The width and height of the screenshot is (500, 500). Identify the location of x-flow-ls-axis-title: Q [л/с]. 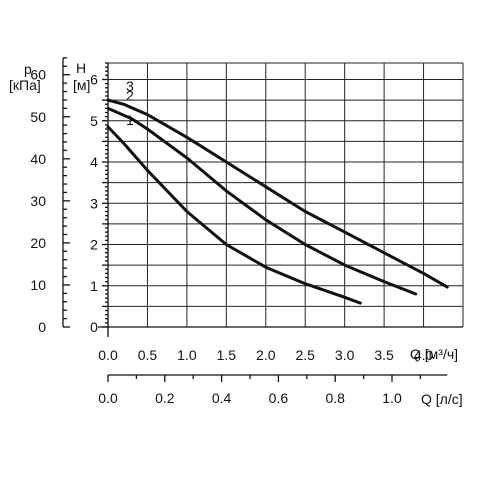
(442, 399).